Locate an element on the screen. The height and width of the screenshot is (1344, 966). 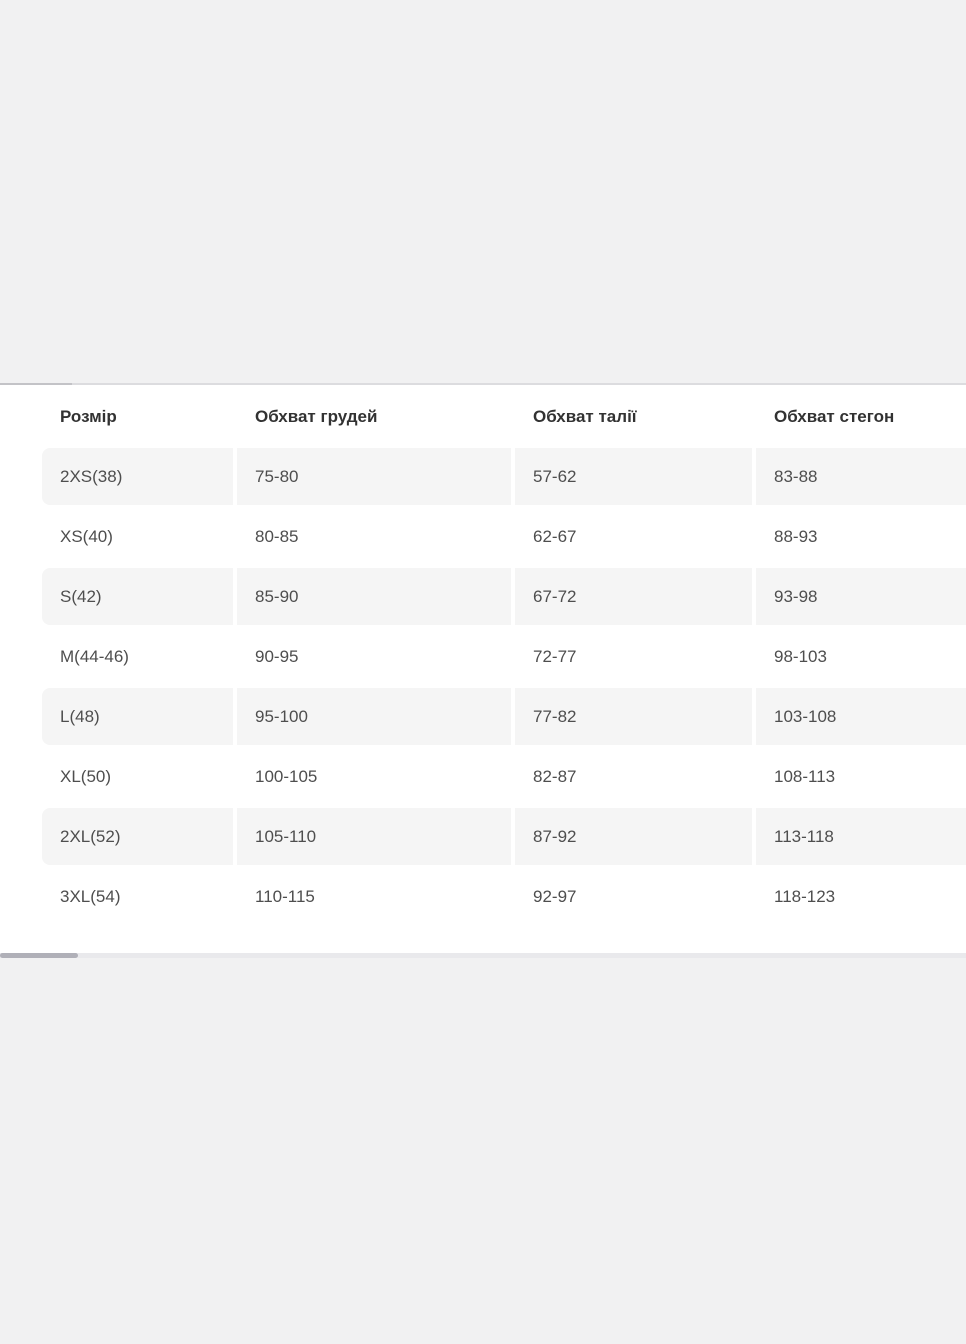
table-row: 2XS(38) 75-80 57-62 83-88 is located at coordinates (504, 476).